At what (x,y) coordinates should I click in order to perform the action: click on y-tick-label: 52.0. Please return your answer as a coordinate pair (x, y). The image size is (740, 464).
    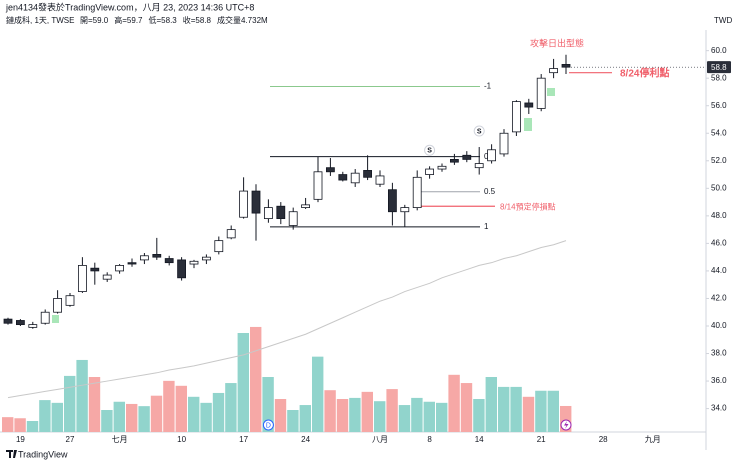
    Looking at the image, I should click on (719, 160).